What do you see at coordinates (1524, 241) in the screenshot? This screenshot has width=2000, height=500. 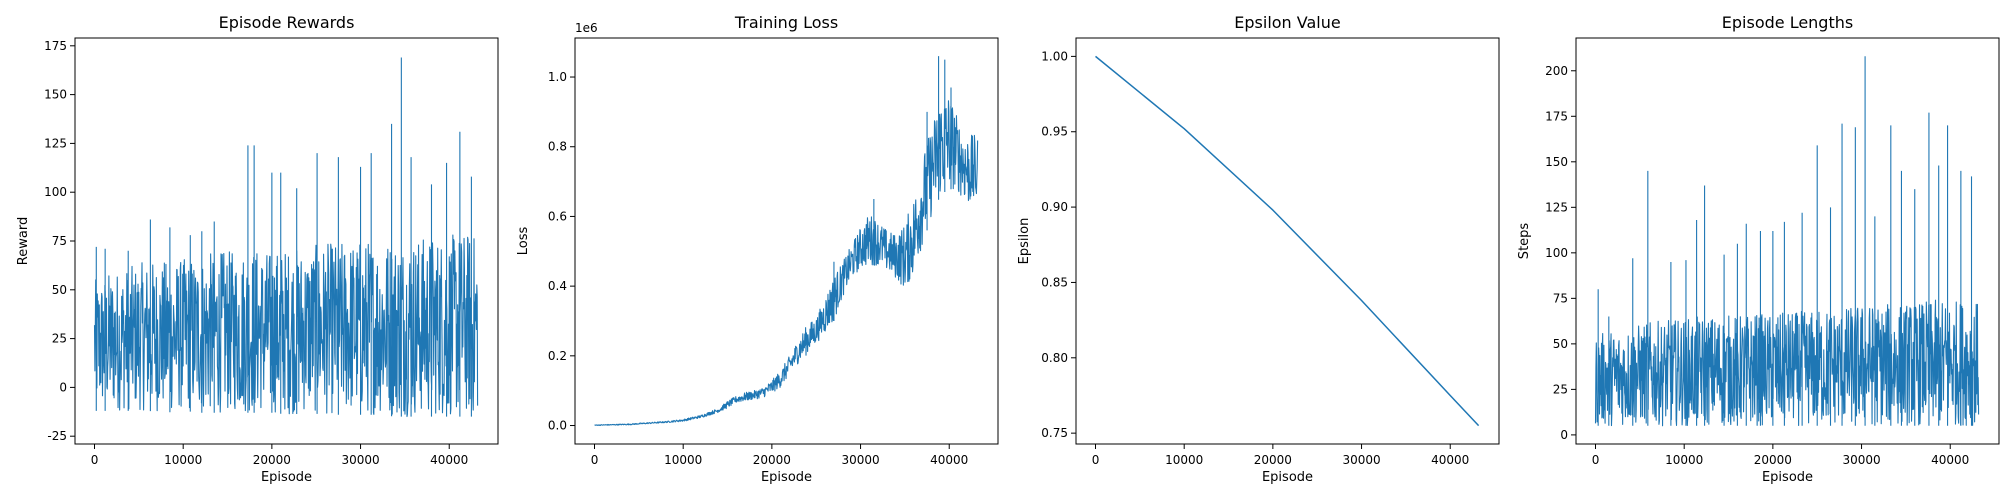 I see `y-axis-label: Steps` at bounding box center [1524, 241].